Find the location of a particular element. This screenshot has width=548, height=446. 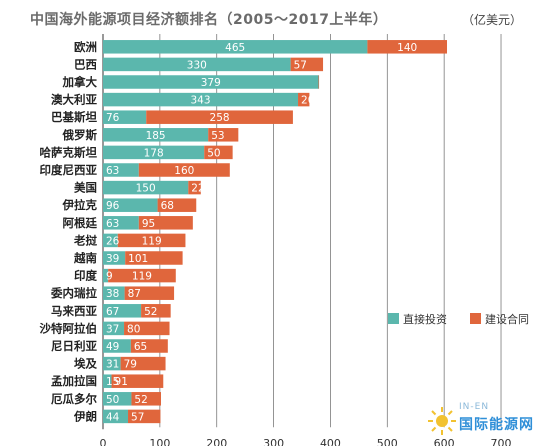

watermark-main: 国际能源网 is located at coordinates (496, 425).